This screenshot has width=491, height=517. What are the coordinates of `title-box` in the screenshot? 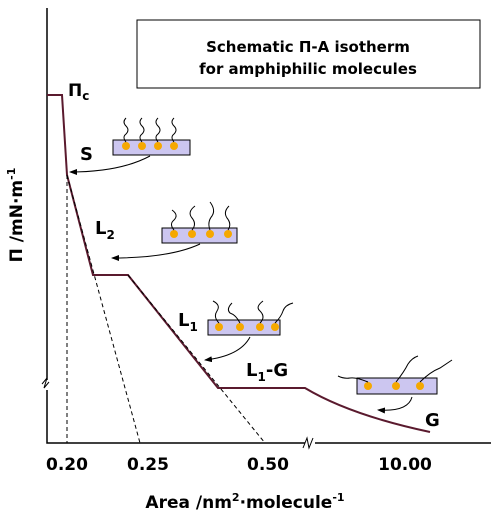 It's located at (308, 54).